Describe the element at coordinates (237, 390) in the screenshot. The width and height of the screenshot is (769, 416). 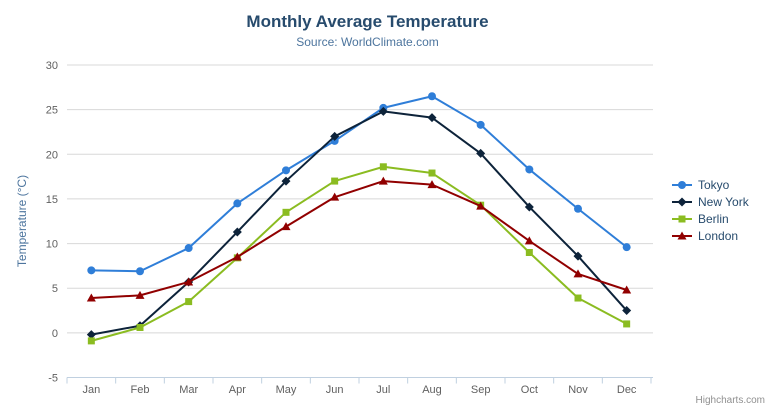
I see `x-axis-label: Apr` at that location.